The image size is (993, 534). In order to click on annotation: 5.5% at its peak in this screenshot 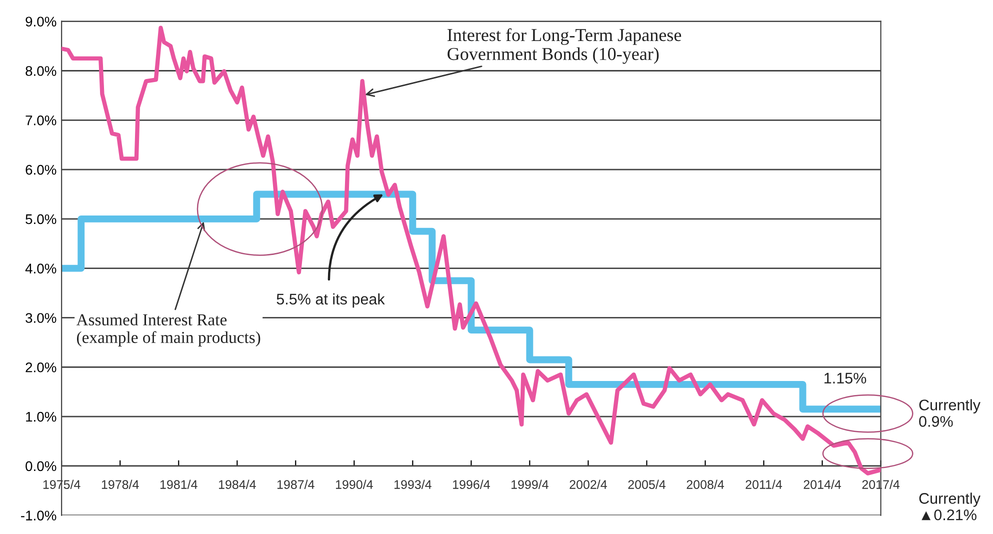, I will do `click(330, 300)`.